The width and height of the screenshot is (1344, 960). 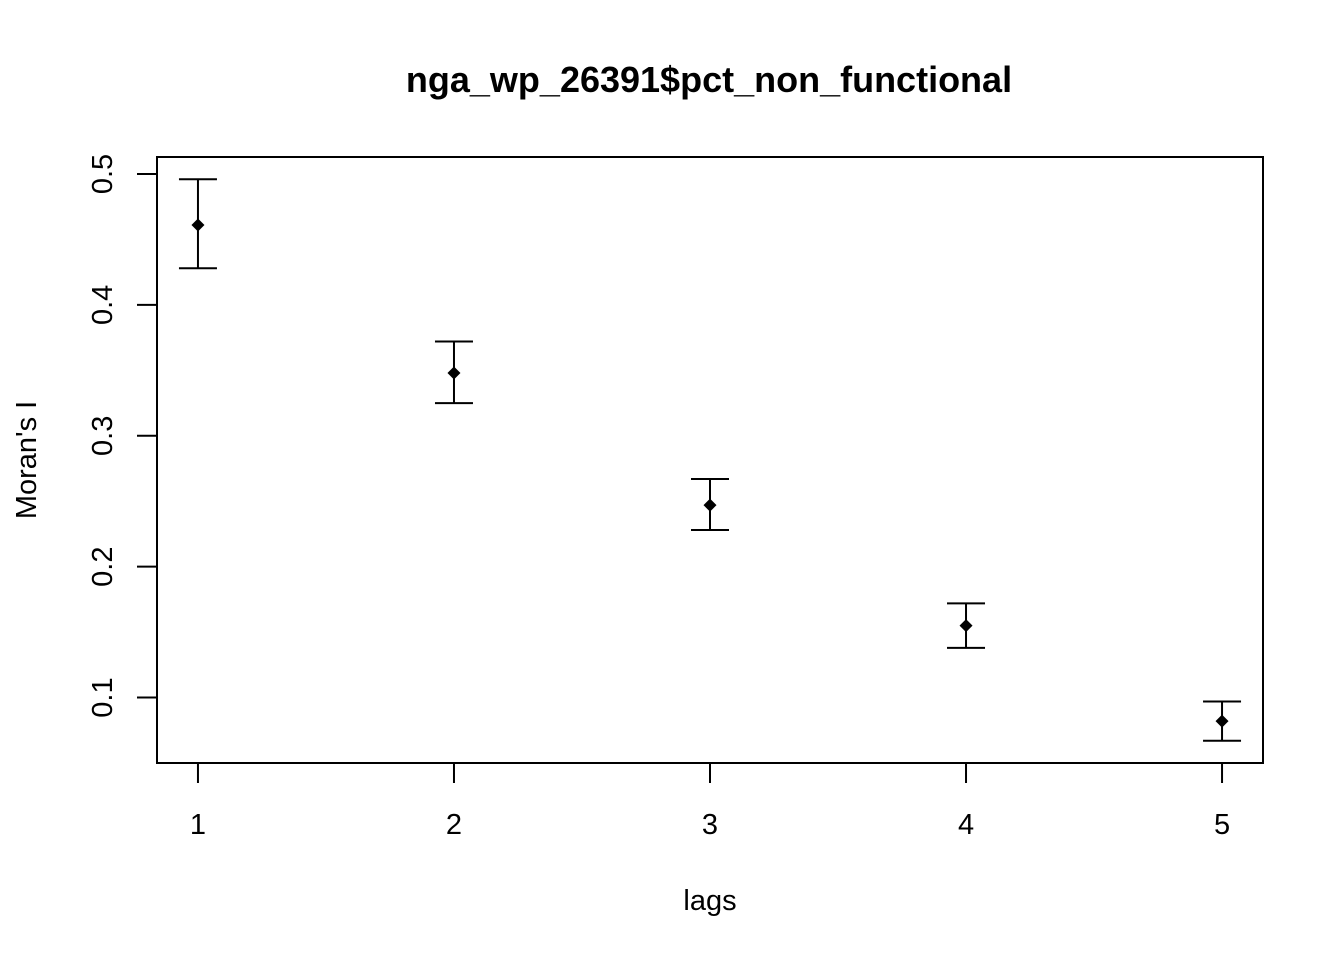 What do you see at coordinates (103, 697) in the screenshot?
I see `y-tick-label: 0.1` at bounding box center [103, 697].